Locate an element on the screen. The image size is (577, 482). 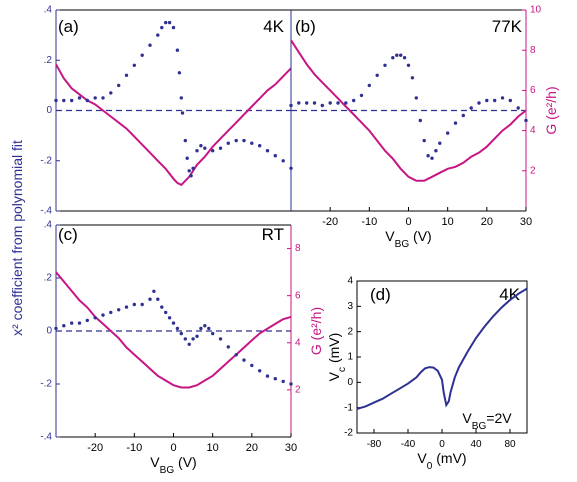
y-tick-label: 4 is located at coordinates (350, 281).